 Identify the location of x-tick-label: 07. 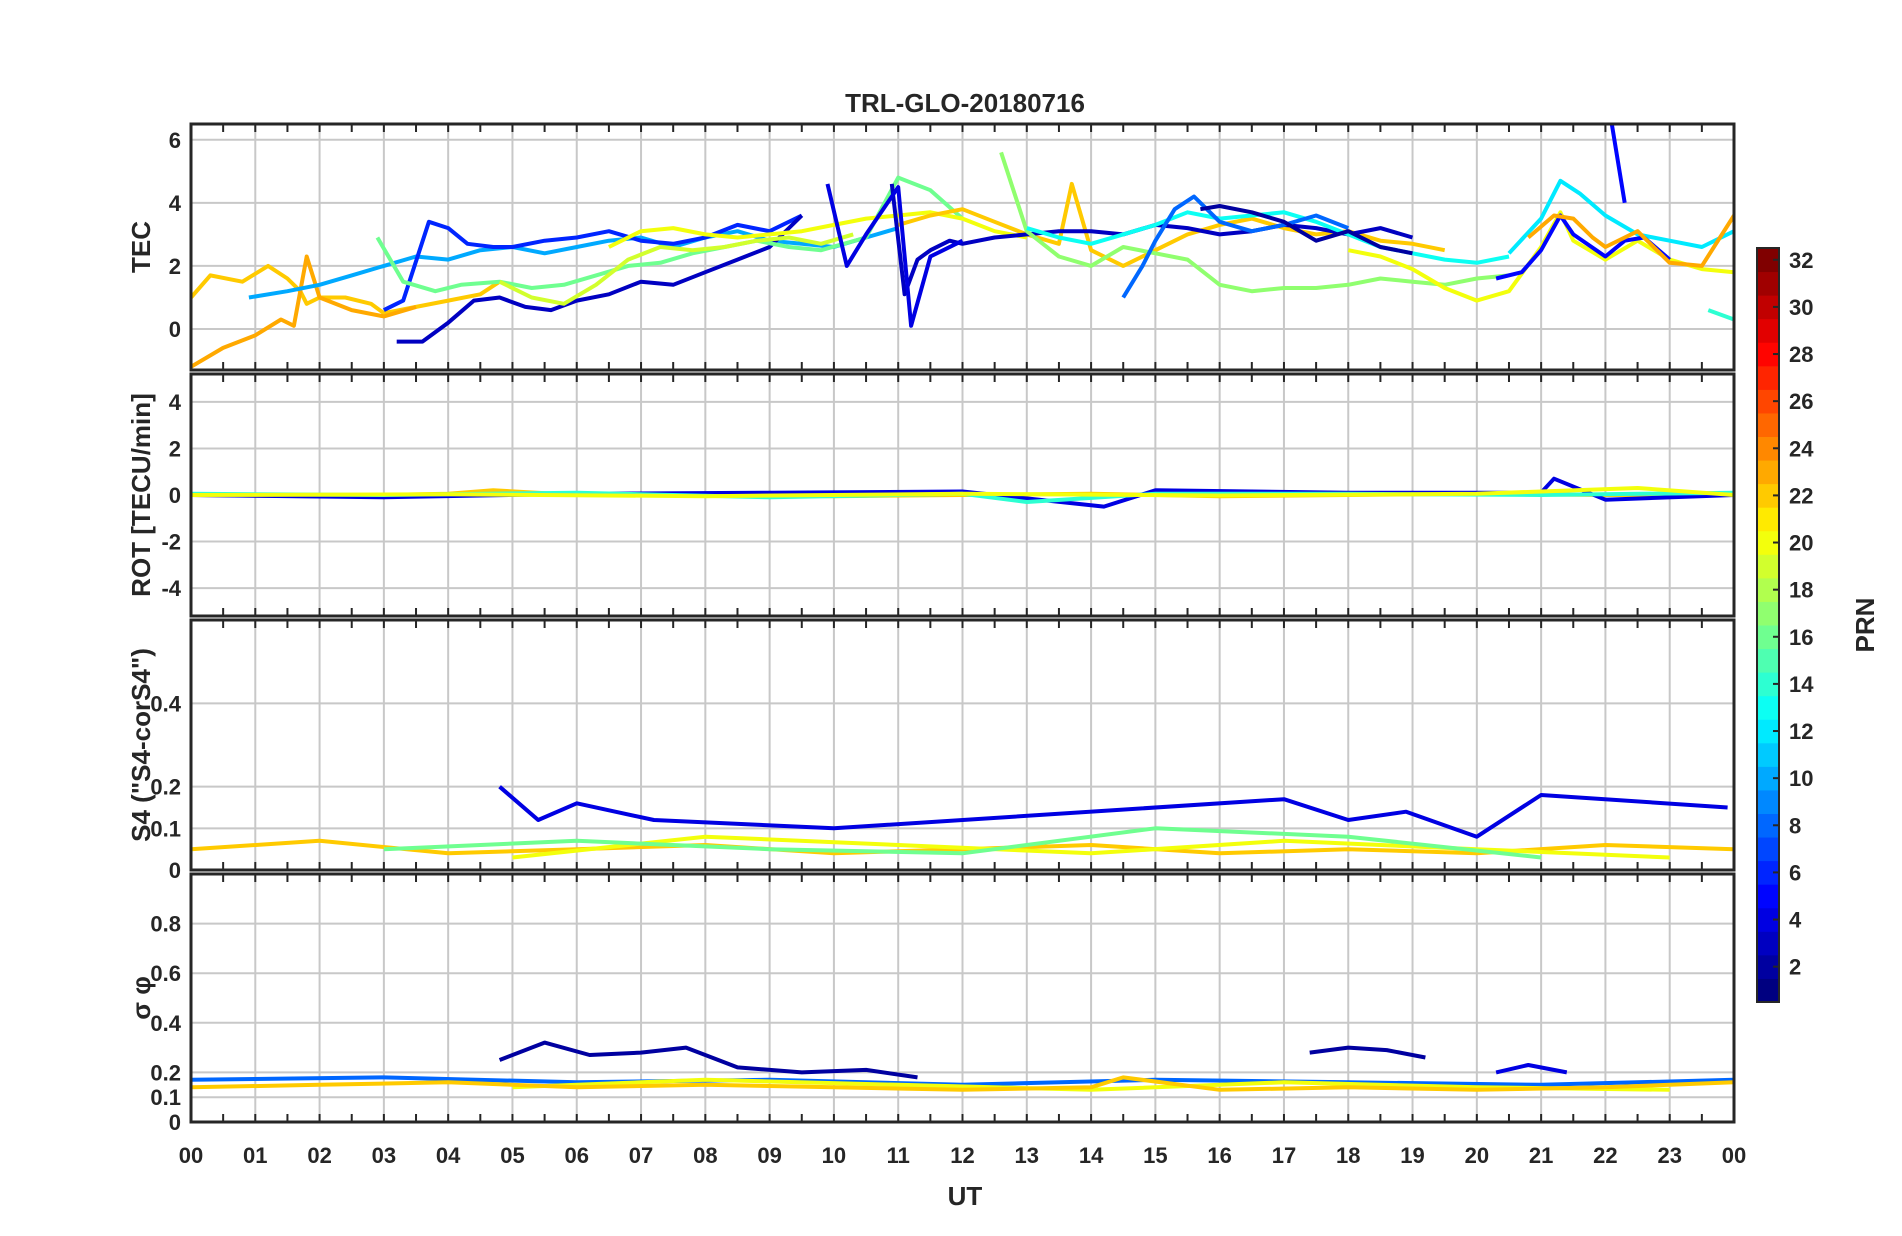
(641, 1155).